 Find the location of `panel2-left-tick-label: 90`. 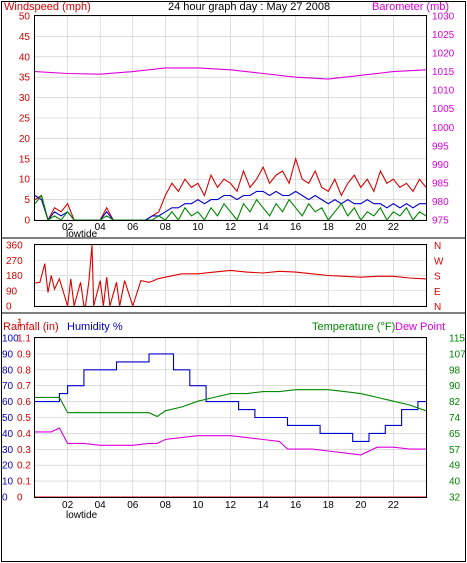

panel2-left-tick-label: 90 is located at coordinates (12, 291).